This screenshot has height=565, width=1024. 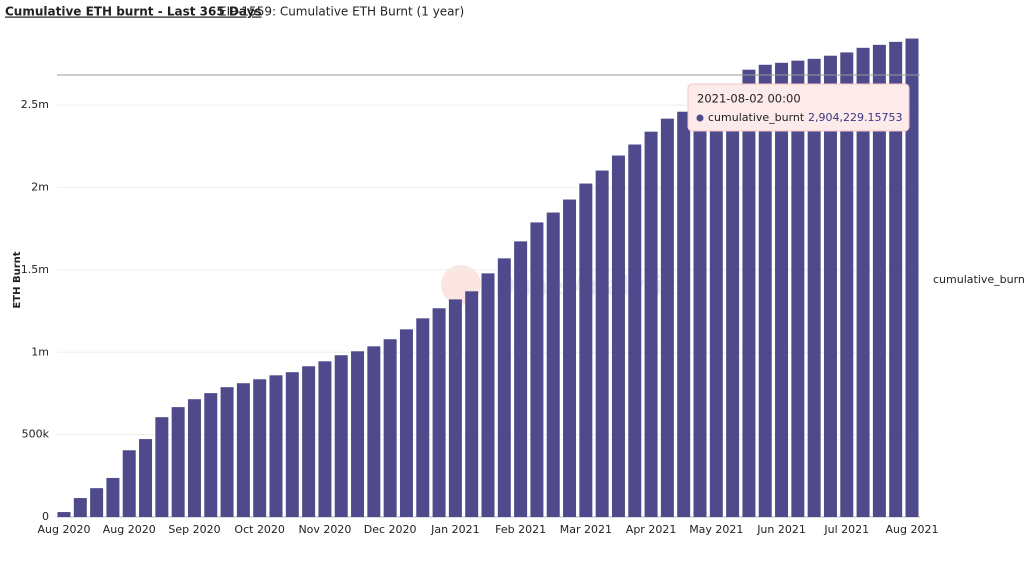 What do you see at coordinates (390, 529) in the screenshot?
I see `x-tick-label: Dec 2020` at bounding box center [390, 529].